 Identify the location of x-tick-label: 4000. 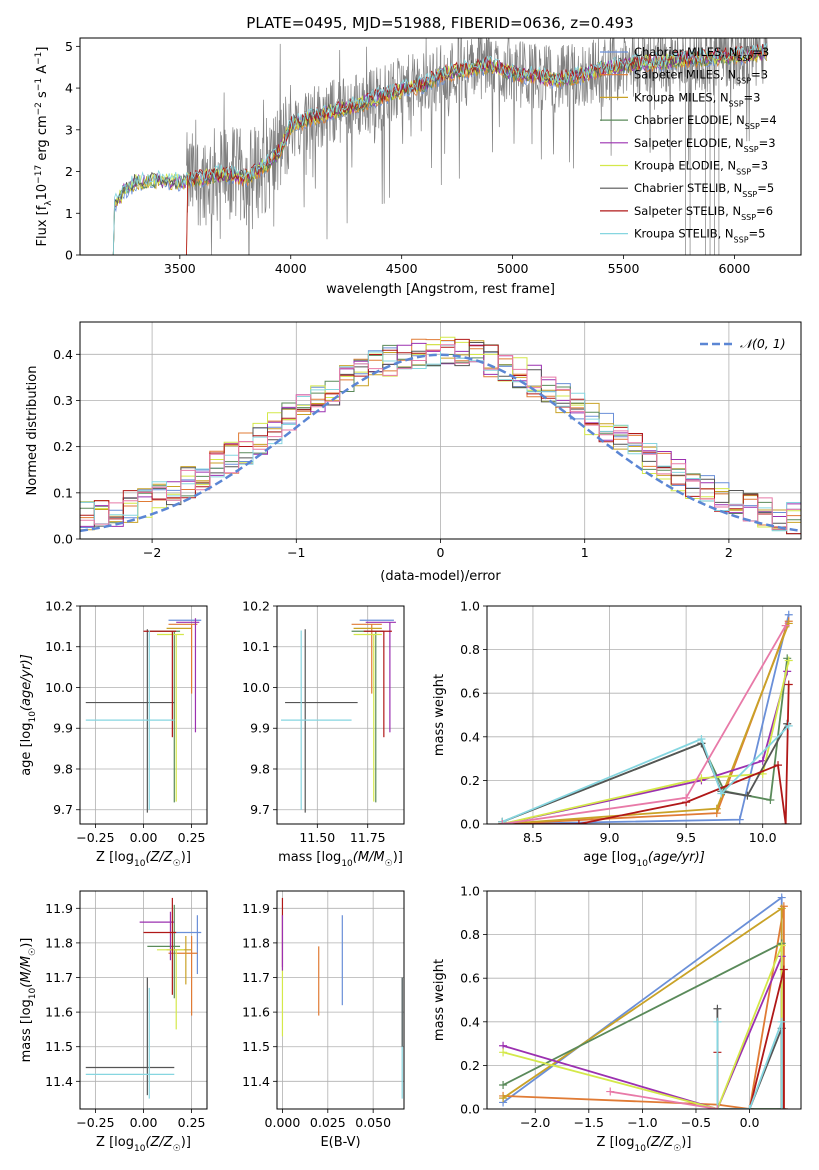
(291, 268).